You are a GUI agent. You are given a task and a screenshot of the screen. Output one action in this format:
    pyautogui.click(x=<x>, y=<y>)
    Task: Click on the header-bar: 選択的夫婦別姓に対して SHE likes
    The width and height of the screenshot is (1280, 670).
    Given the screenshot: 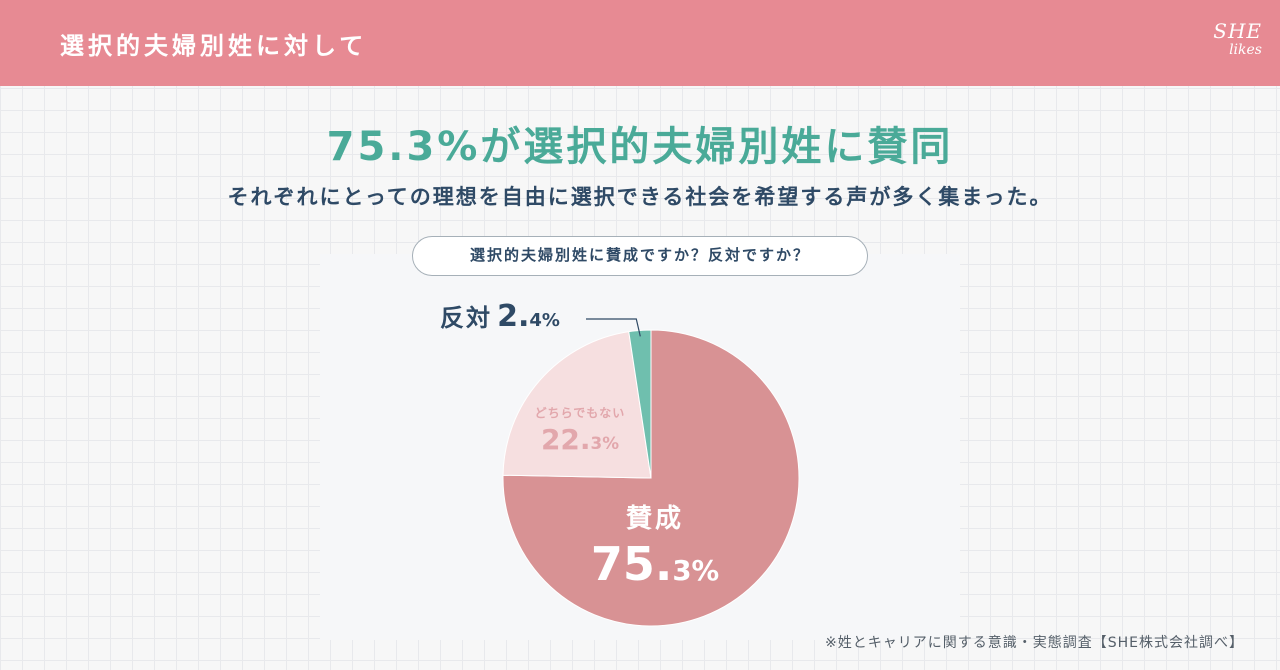 What is the action you would take?
    pyautogui.click(x=640, y=43)
    